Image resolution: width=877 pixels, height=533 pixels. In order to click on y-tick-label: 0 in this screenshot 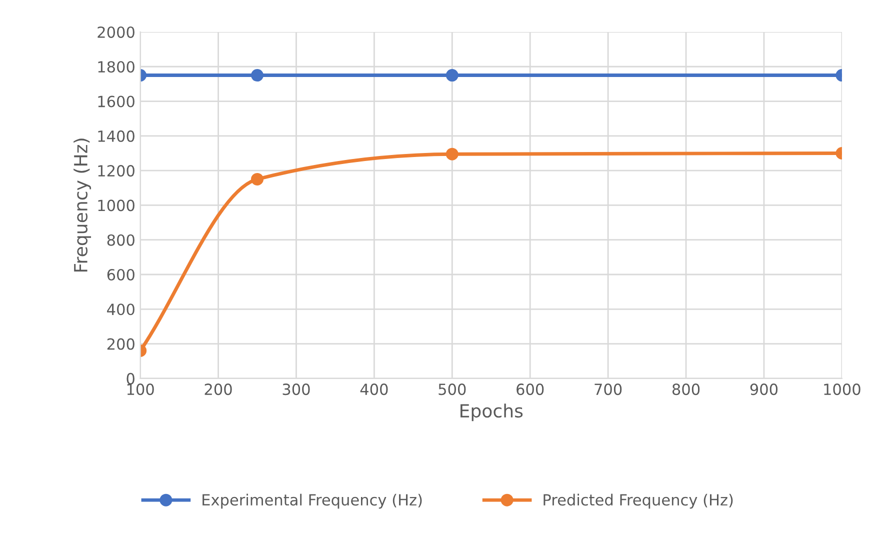, I will do `click(130, 378)`.